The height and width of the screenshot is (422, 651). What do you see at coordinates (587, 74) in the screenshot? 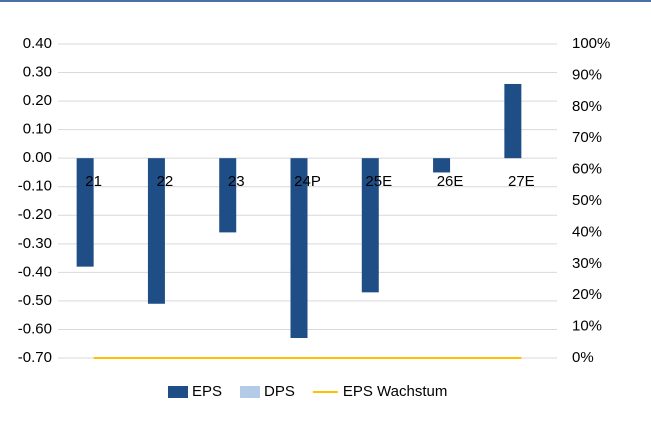
I see `y2-tick-label: 90%` at bounding box center [587, 74].